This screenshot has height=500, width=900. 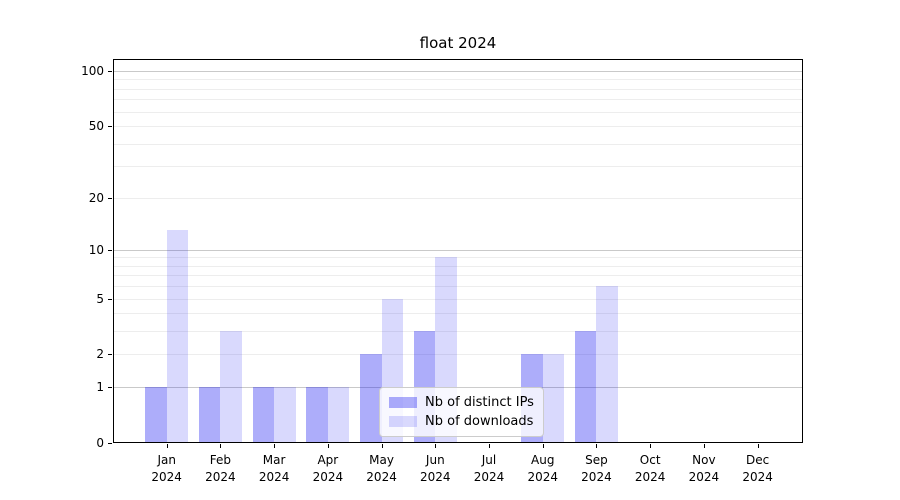 I want to click on bar-downloads-apr-2024, so click(x=338, y=415).